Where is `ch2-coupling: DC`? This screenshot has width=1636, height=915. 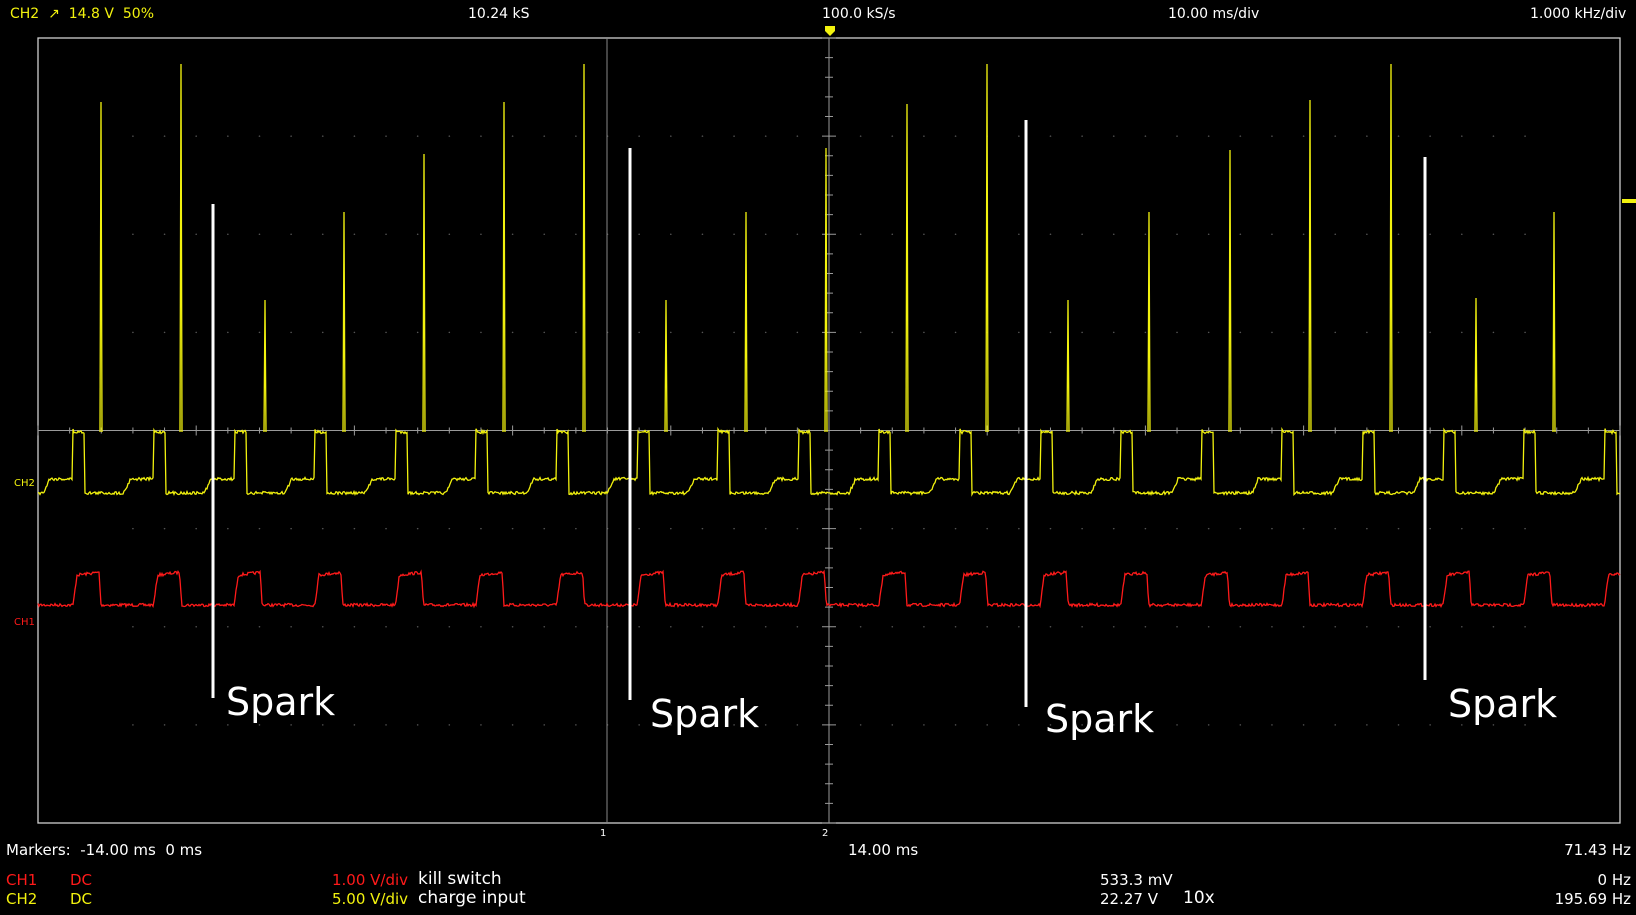 ch2-coupling: DC is located at coordinates (81, 899).